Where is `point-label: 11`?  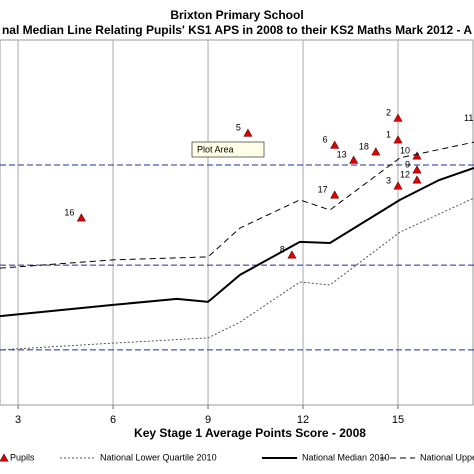 point-label: 11 is located at coordinates (468, 118).